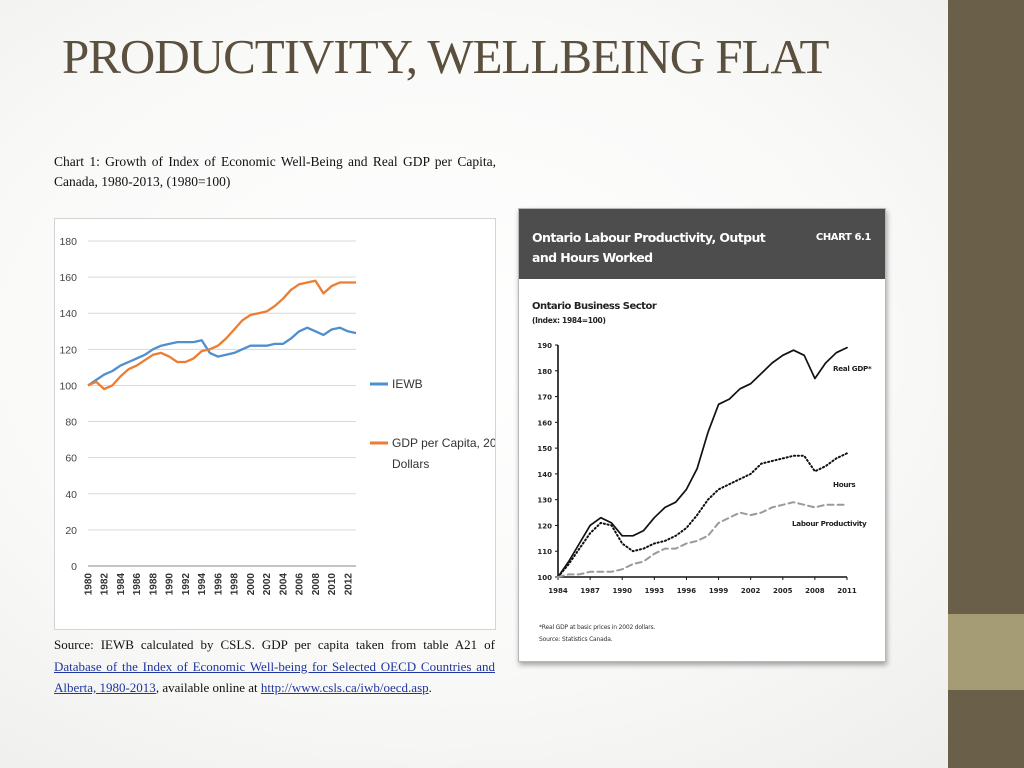 This screenshot has width=1024, height=768. I want to click on chart1-y-tick-label: 180, so click(68, 242).